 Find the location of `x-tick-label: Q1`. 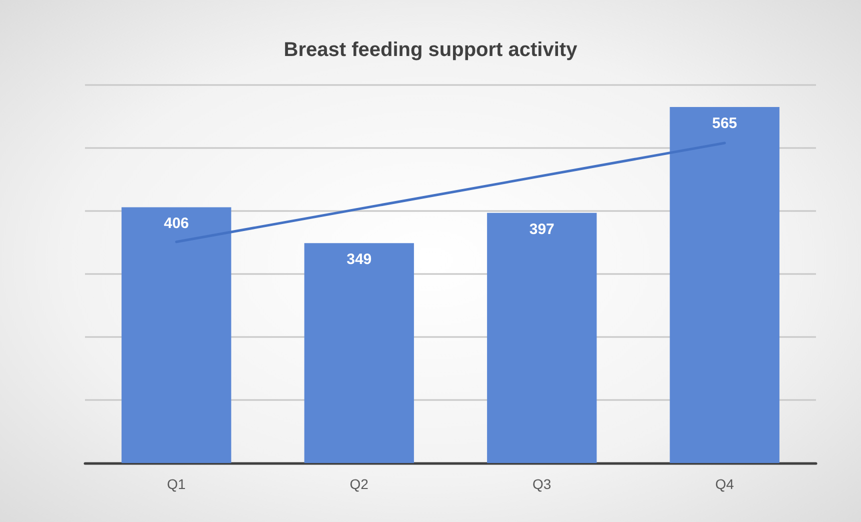

x-tick-label: Q1 is located at coordinates (176, 484).